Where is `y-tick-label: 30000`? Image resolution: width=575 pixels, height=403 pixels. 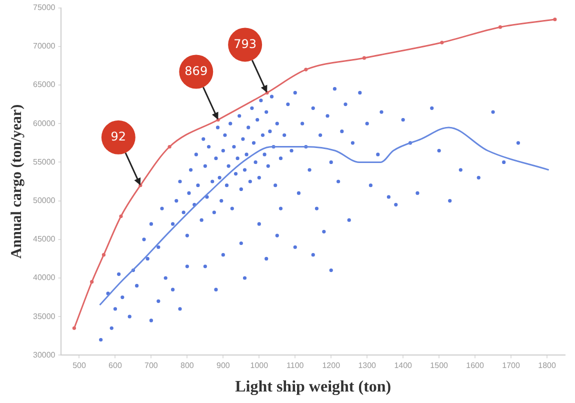
y-tick-label: 30000 is located at coordinates (44, 355).